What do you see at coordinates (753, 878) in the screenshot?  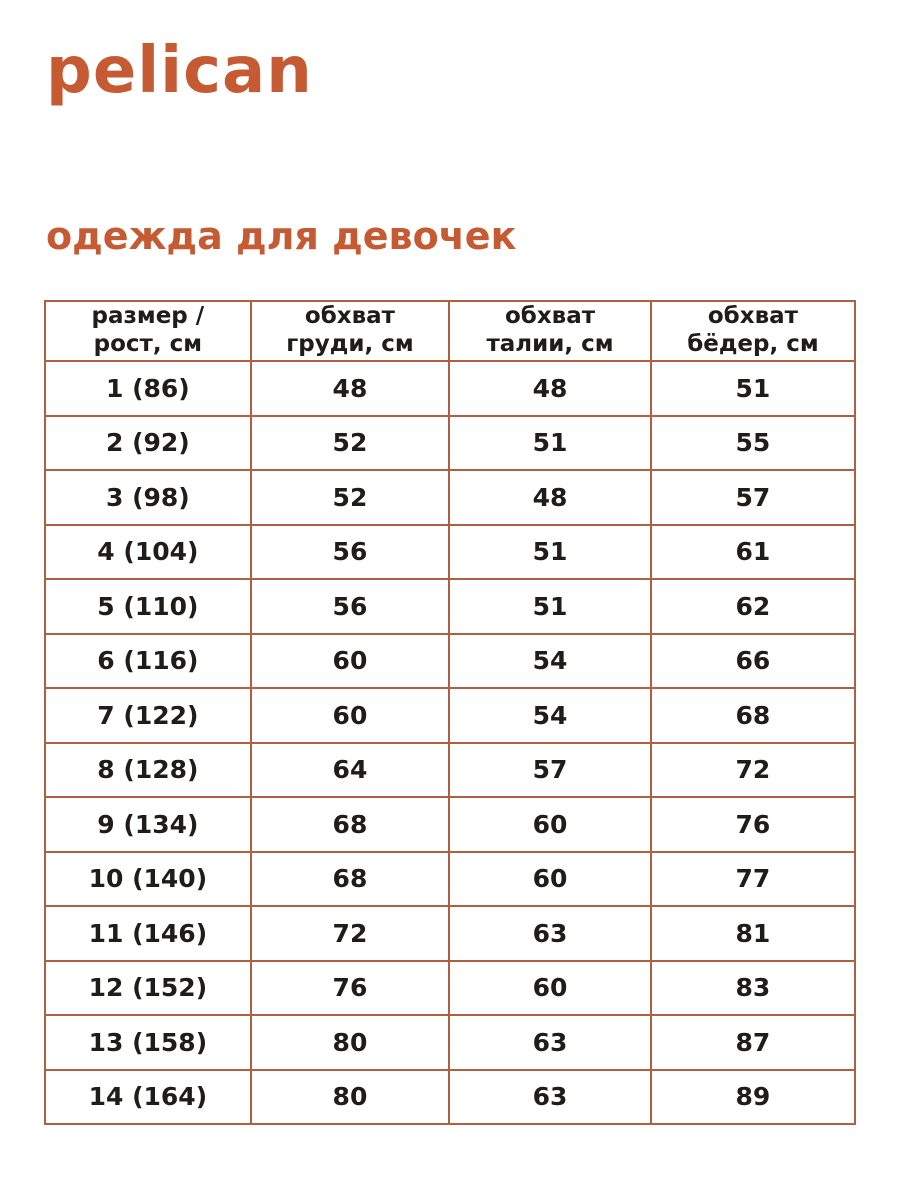 I see `hips-cell: 77` at bounding box center [753, 878].